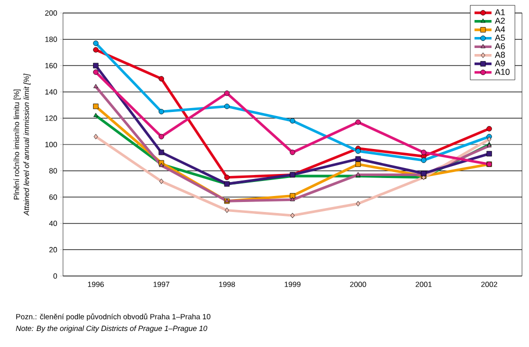 The width and height of the screenshot is (529, 347). I want to click on legend-label: A2, so click(499, 21).